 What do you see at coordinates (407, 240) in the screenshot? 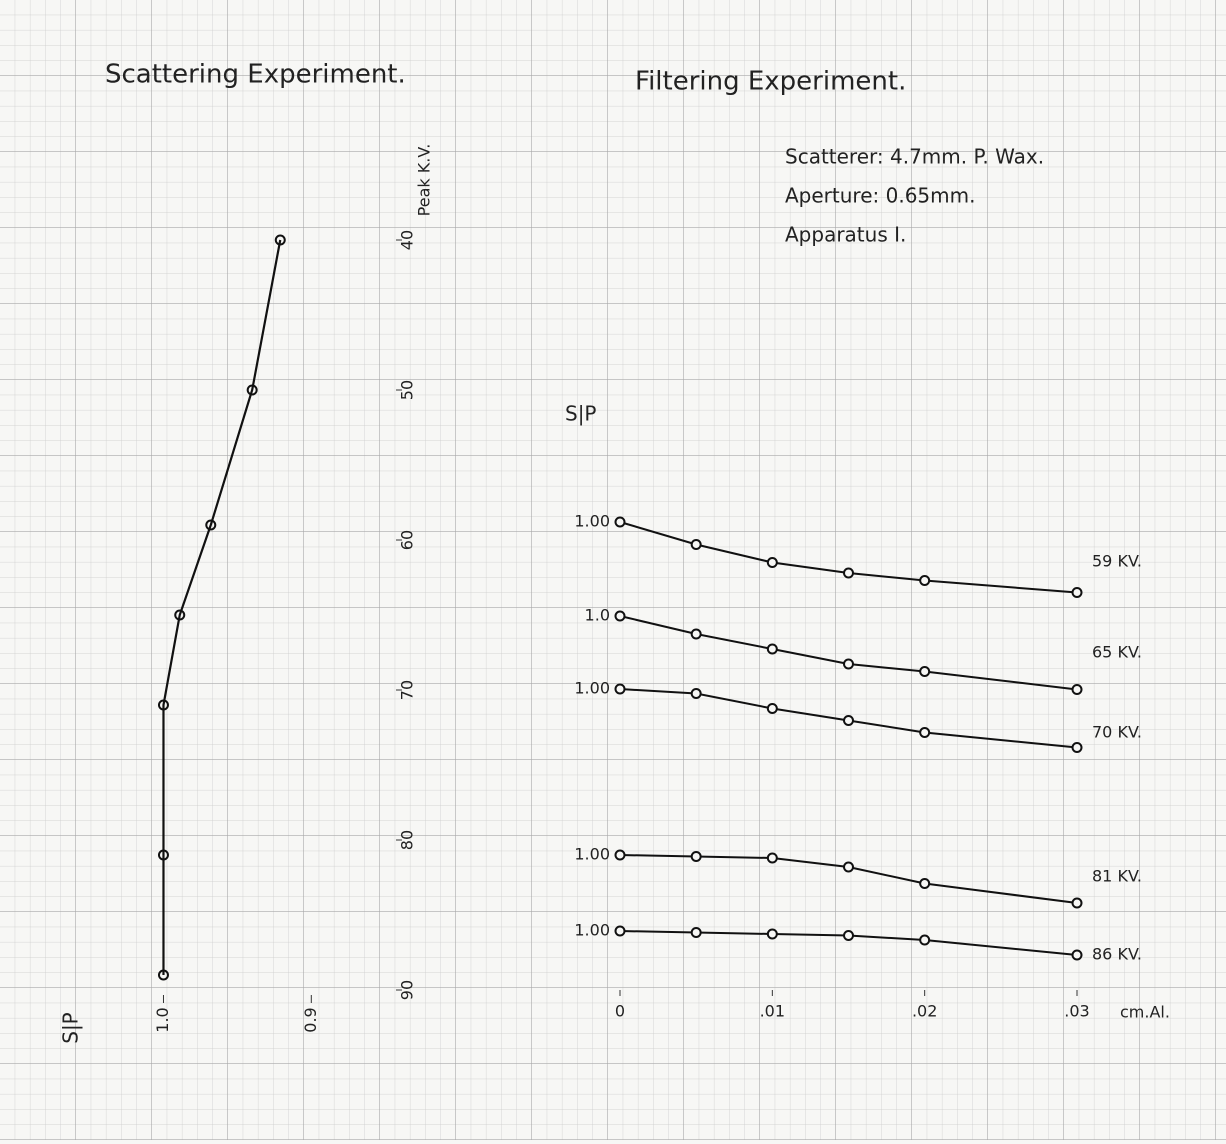
I see `y-tick-label: 40` at bounding box center [407, 240].